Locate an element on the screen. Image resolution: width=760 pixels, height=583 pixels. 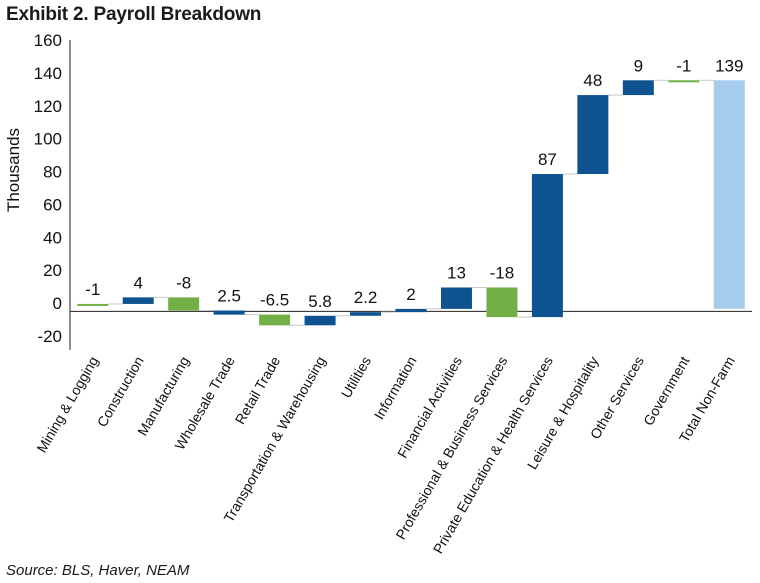
x-tick-label: Utilities is located at coordinates (356, 377).